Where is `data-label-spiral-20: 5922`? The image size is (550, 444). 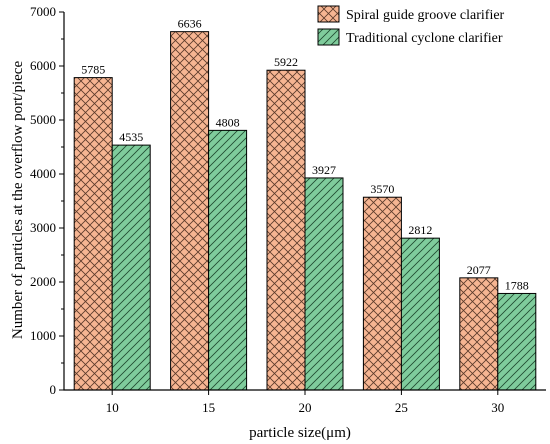 data-label-spiral-20: 5922 is located at coordinates (286, 62).